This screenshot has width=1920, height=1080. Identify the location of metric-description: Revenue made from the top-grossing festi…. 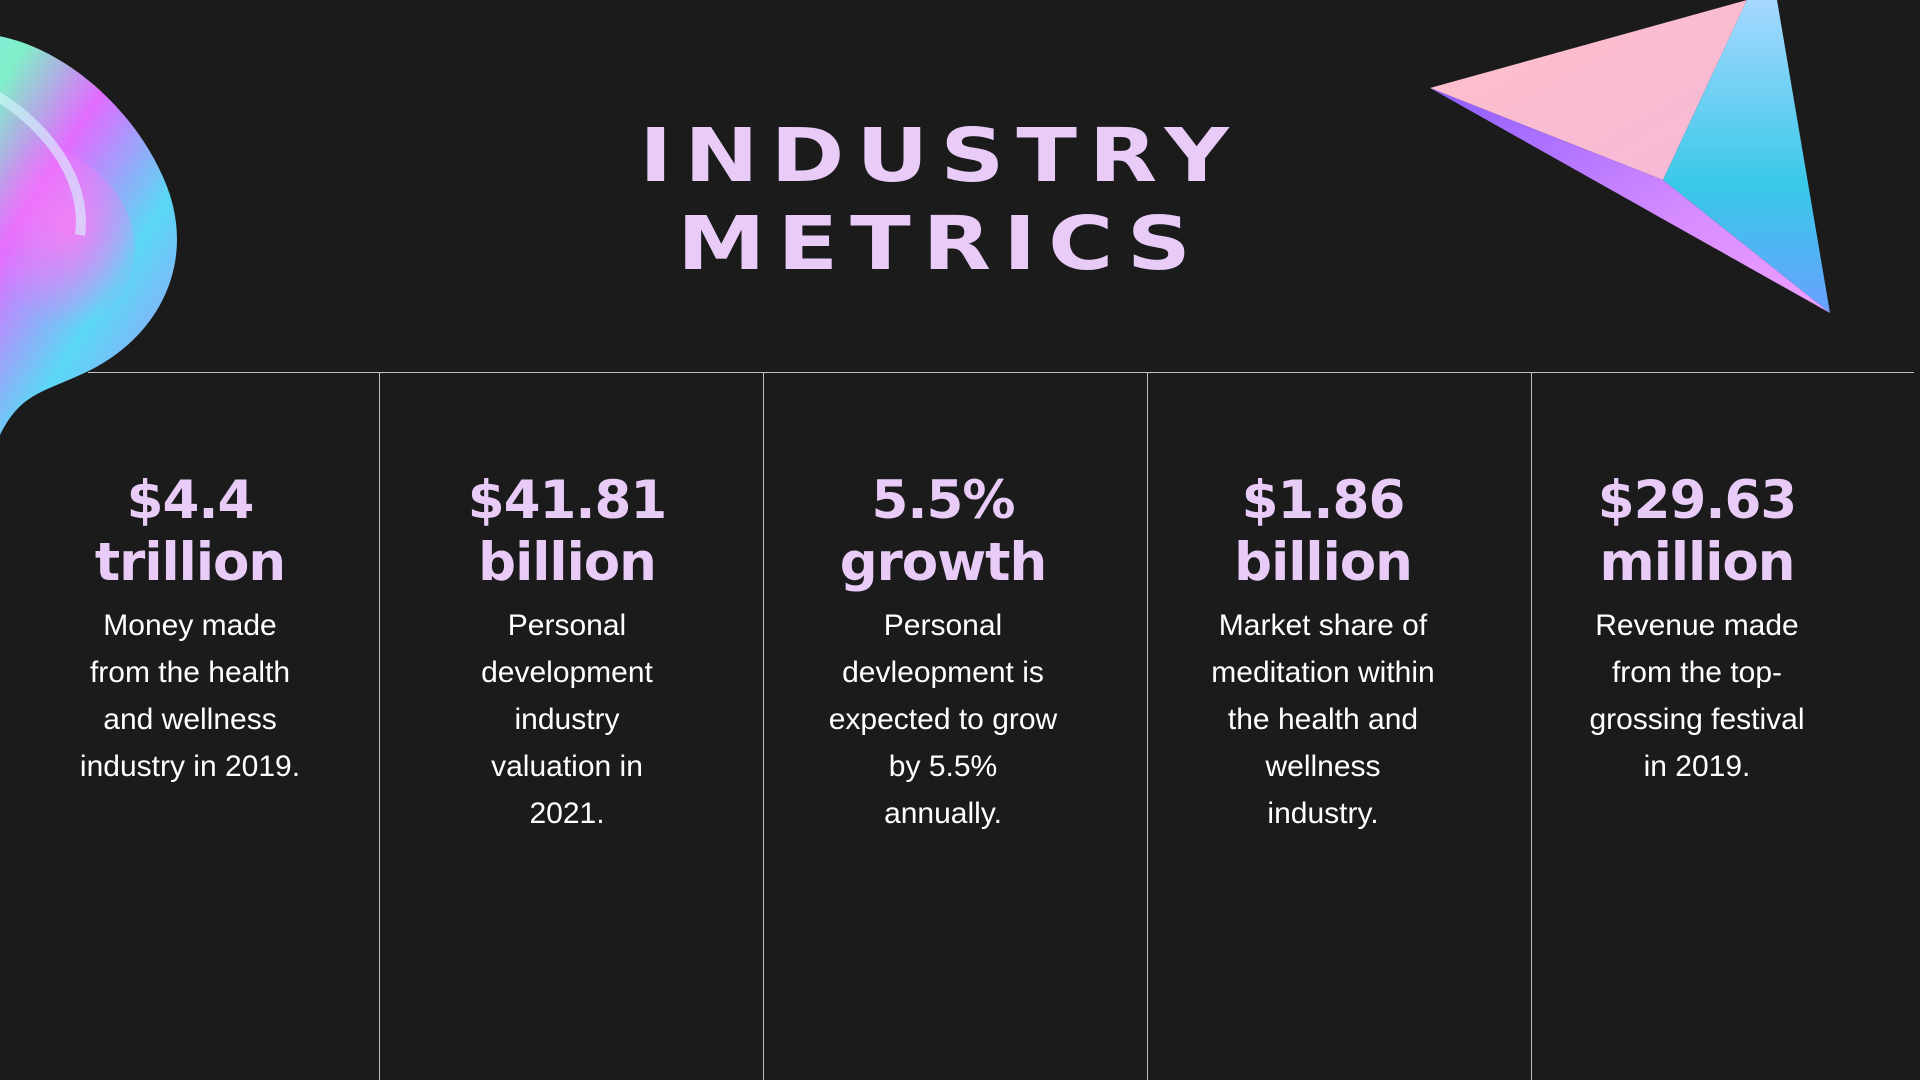
(1697, 696).